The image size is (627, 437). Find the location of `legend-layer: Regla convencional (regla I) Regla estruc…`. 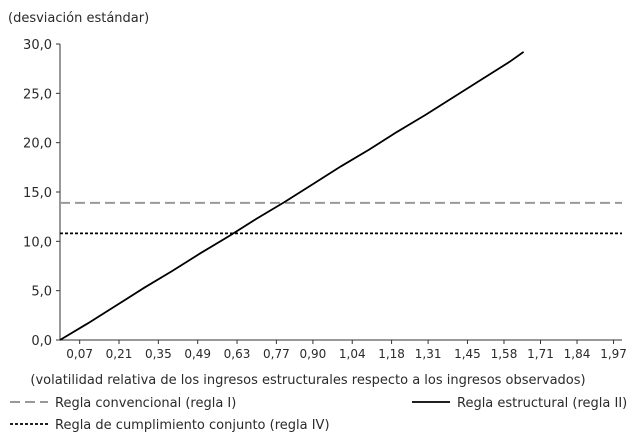

legend-layer: Regla convencional (regla I) Regla estruc… is located at coordinates (318, 414).